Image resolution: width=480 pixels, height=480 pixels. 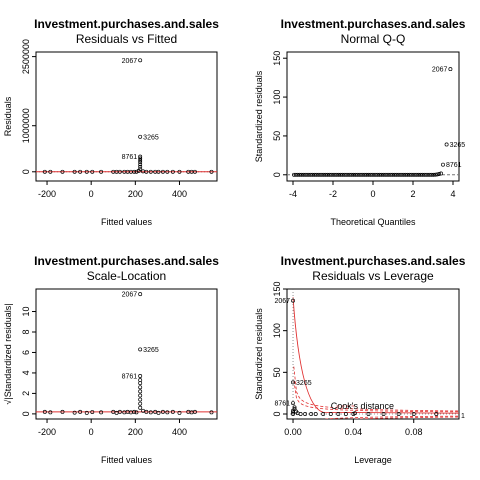 I want to click on panel-subtitle: Residuals vs Fitted, so click(x=126, y=39).